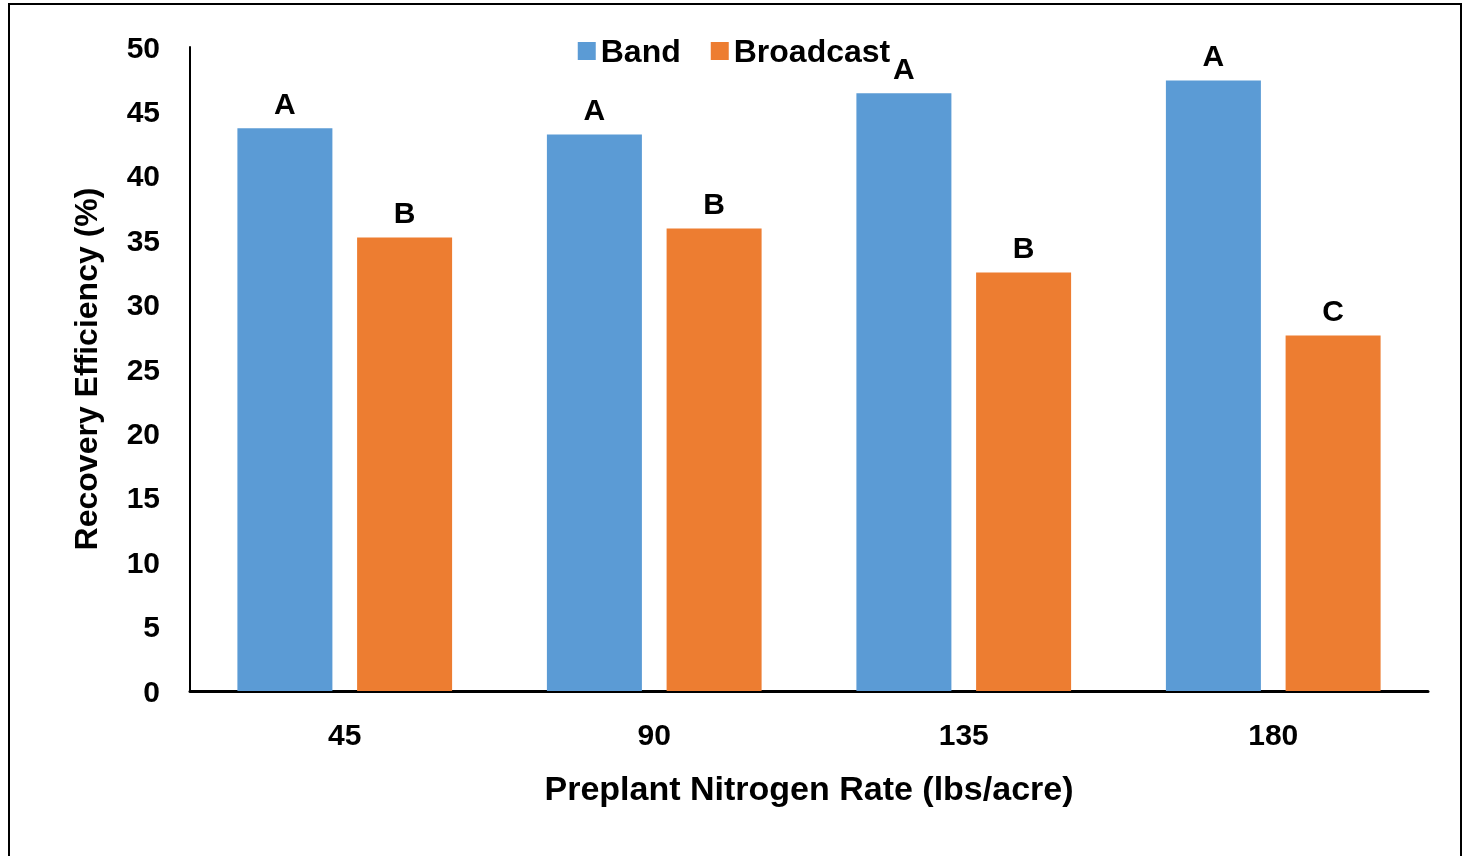 The height and width of the screenshot is (856, 1468). I want to click on x-tick-label: 90, so click(654, 734).